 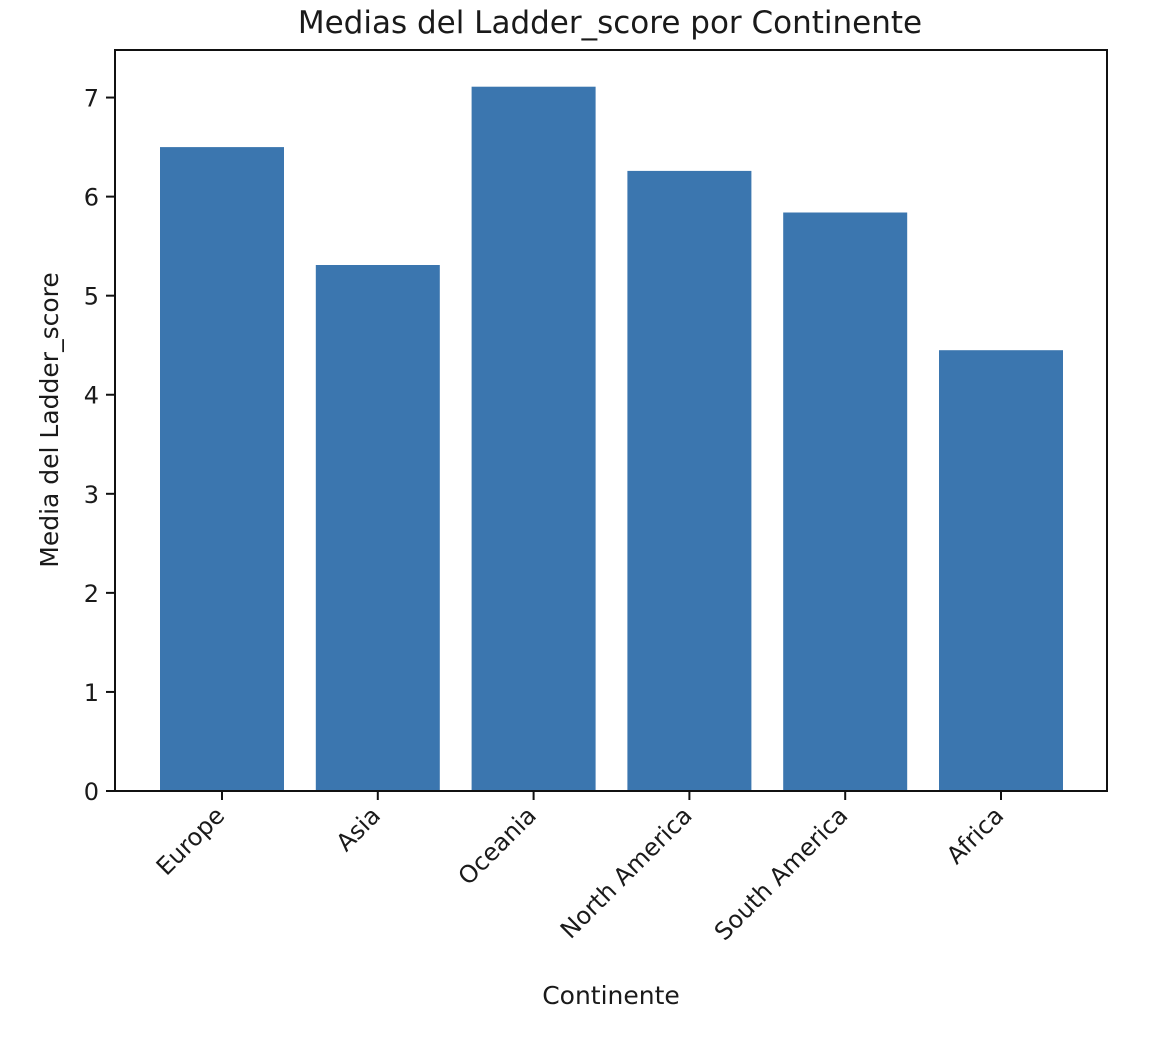 What do you see at coordinates (975, 835) in the screenshot?
I see `x-tick-label: Africa` at bounding box center [975, 835].